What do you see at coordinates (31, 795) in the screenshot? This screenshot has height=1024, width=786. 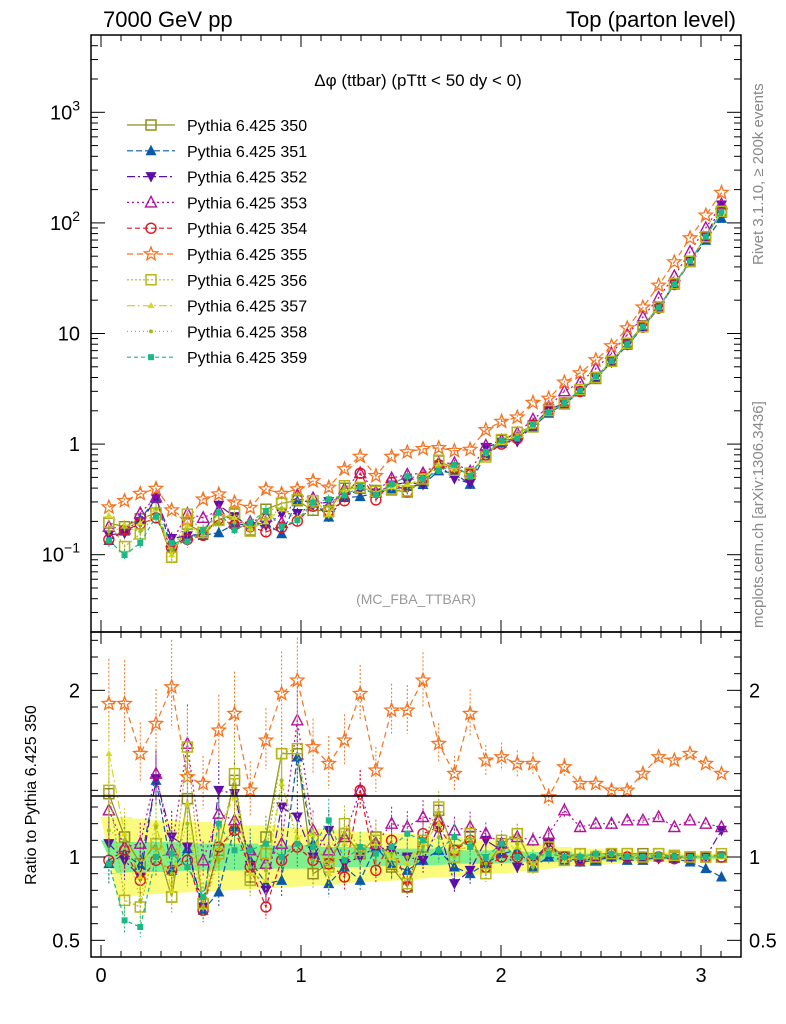 I see `ratio-ylabel: Ratio to Pythia 6.425 350` at bounding box center [31, 795].